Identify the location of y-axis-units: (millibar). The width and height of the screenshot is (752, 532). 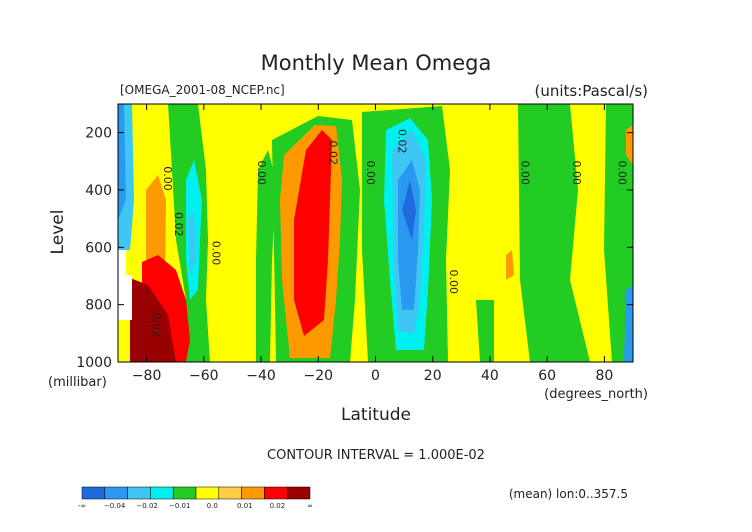
(77, 382).